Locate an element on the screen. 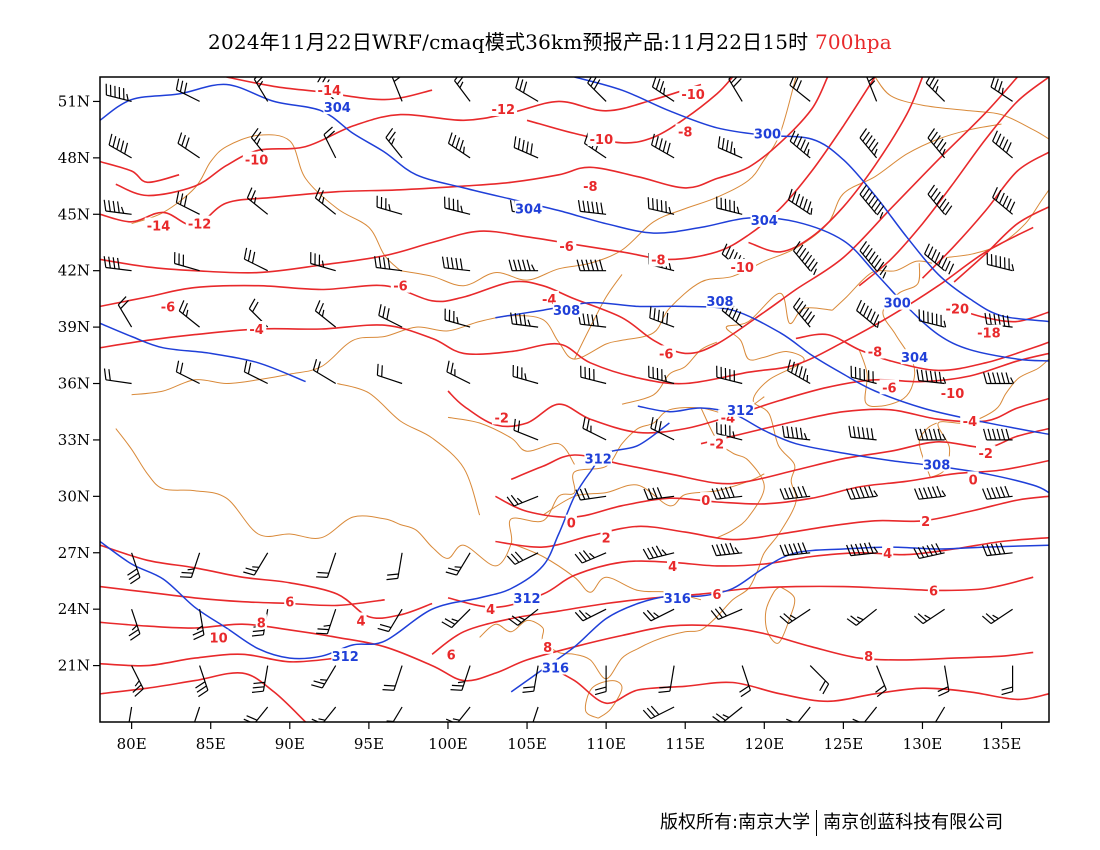  height-label: 304 is located at coordinates (337, 108).